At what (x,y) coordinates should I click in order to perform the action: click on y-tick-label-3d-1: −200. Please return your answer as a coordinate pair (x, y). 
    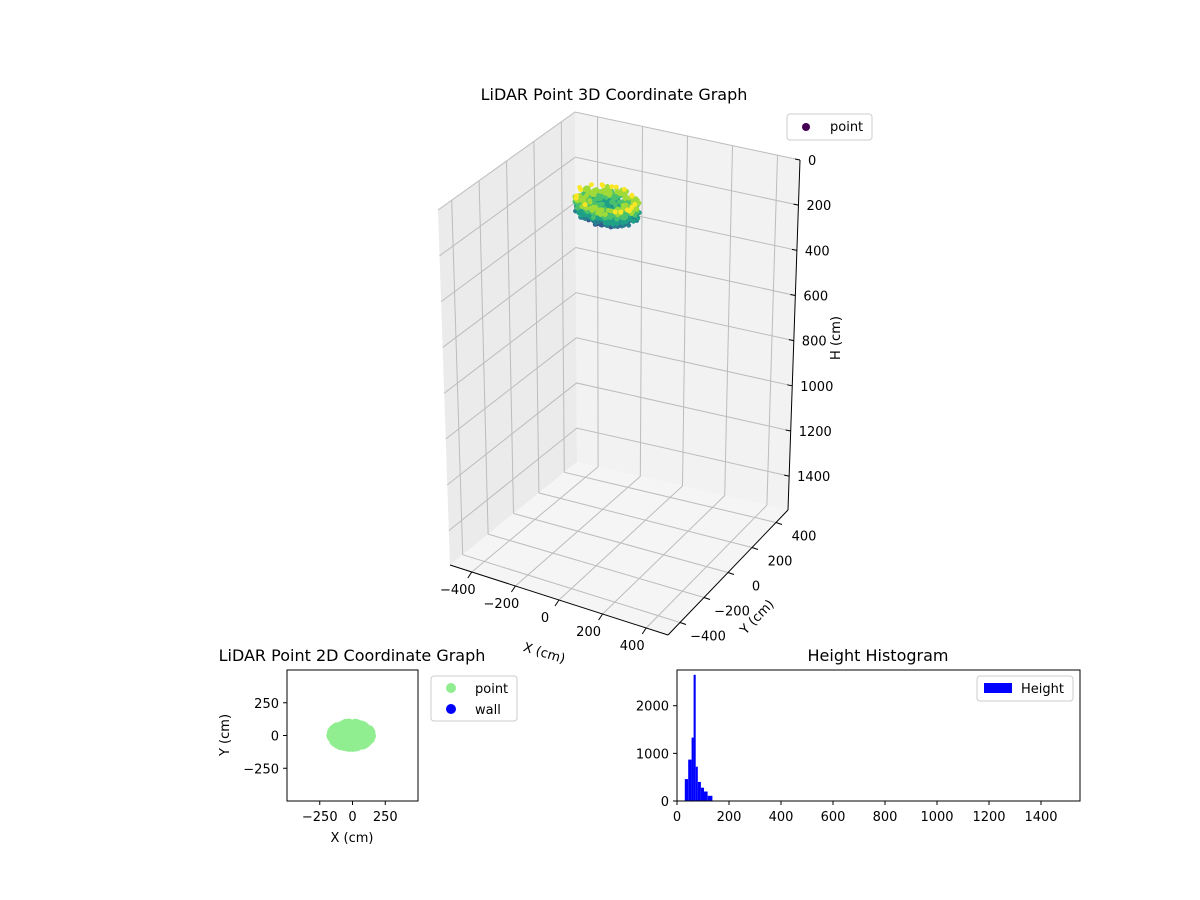
    Looking at the image, I should click on (732, 612).